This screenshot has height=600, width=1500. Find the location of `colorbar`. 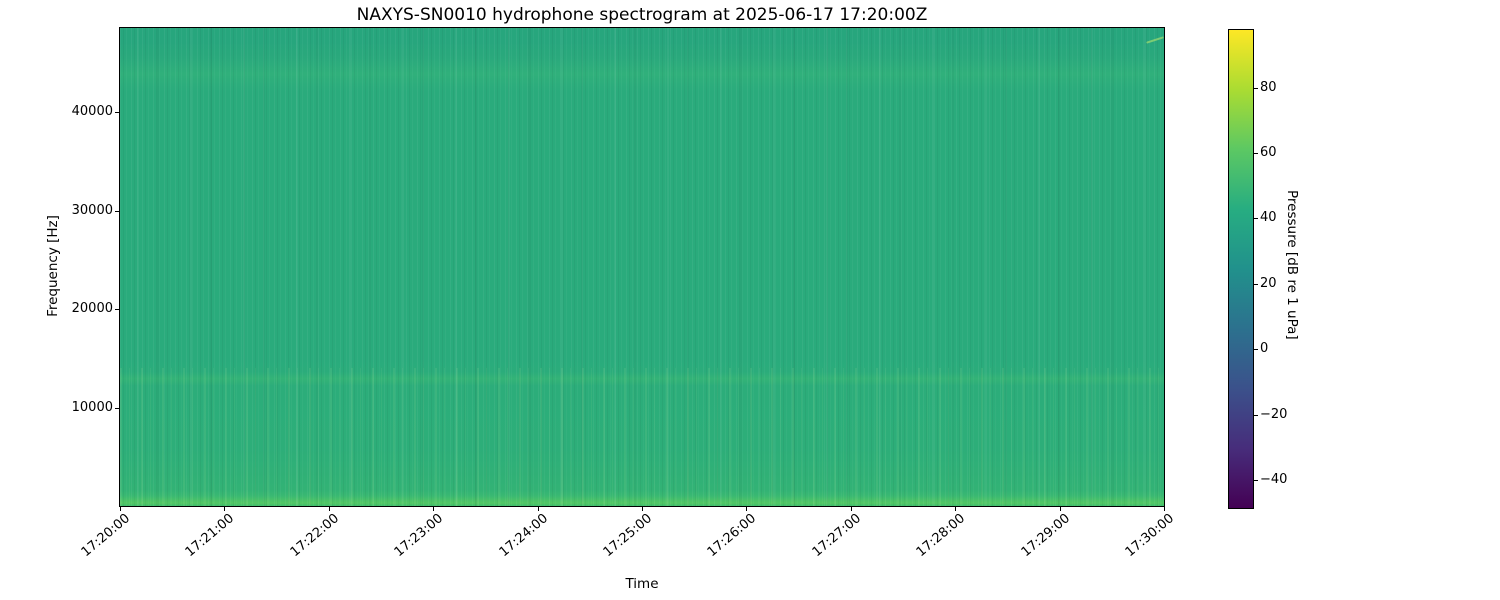

colorbar is located at coordinates (1241, 269).